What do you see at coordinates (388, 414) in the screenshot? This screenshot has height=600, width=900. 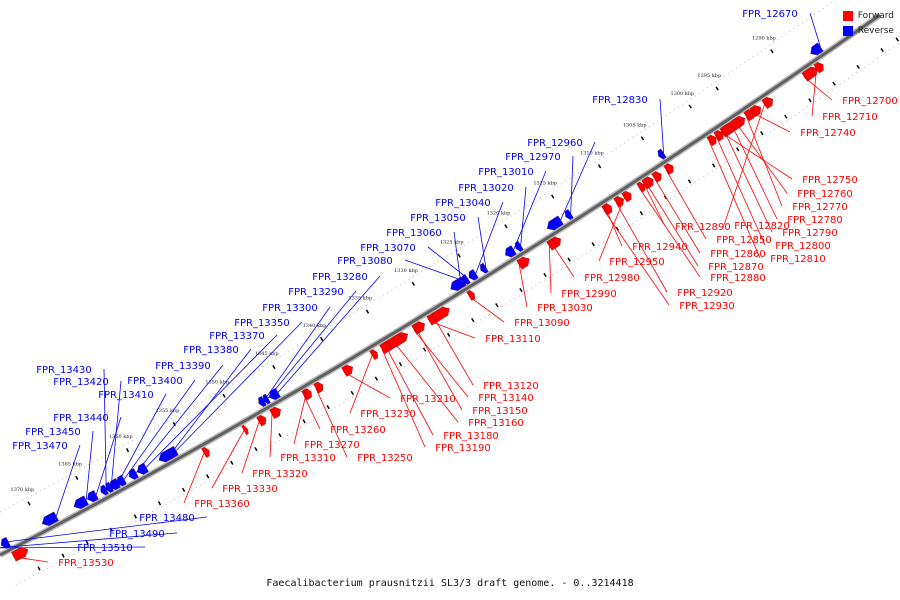 I see `forward-gene-label: FPR_13230` at bounding box center [388, 414].